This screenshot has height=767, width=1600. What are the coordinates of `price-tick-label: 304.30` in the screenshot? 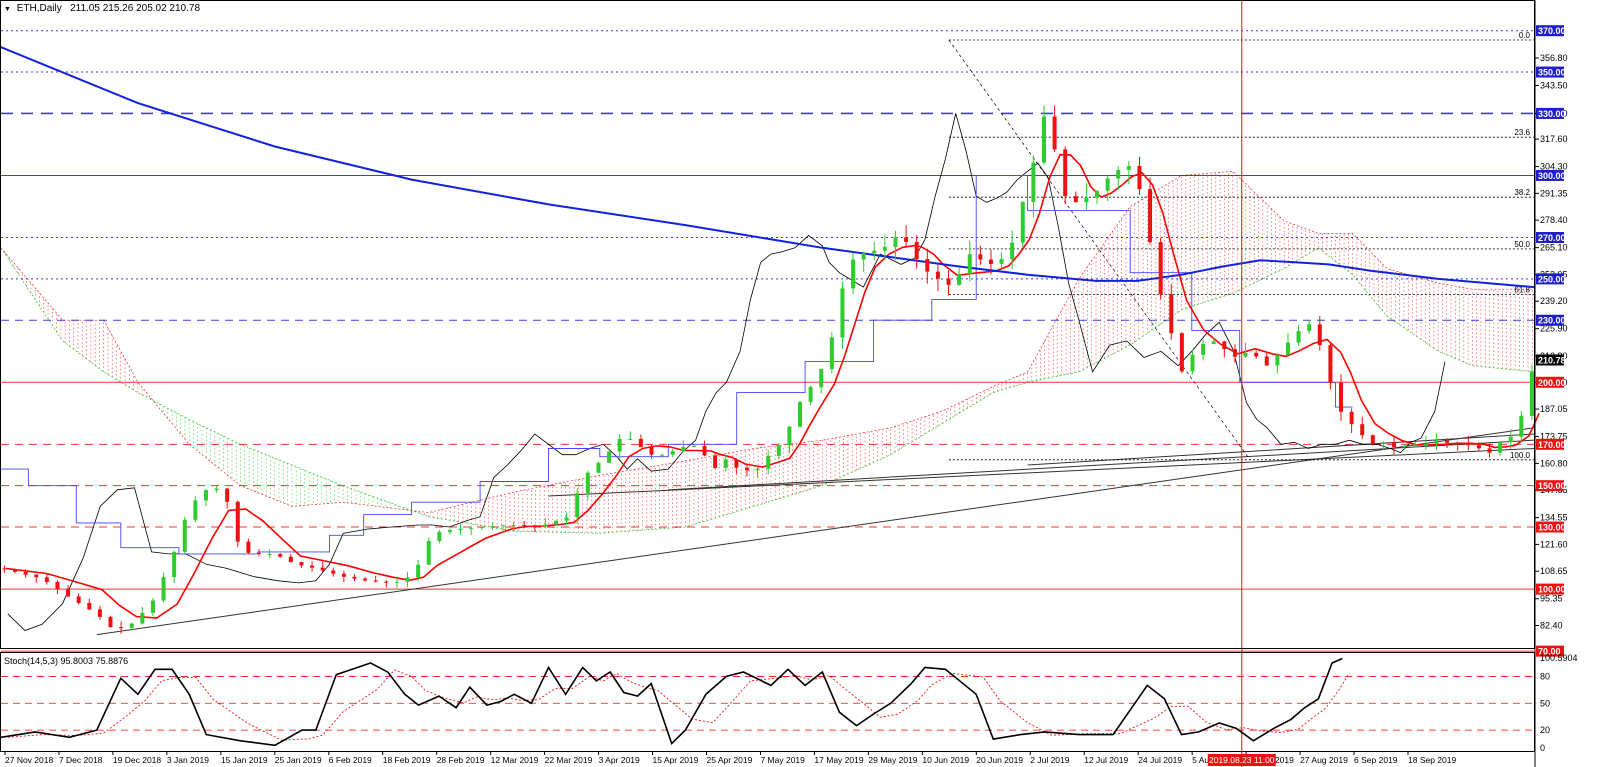 It's located at (1554, 167).